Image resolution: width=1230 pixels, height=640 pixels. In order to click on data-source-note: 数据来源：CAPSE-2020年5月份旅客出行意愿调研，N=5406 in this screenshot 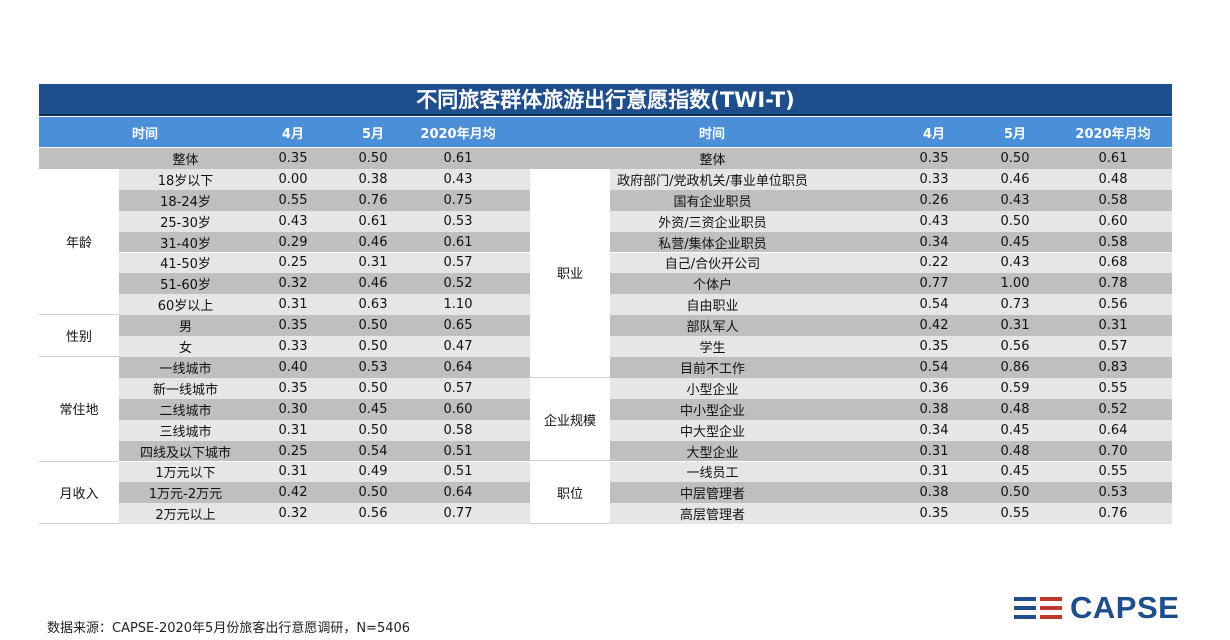, I will do `click(229, 628)`.